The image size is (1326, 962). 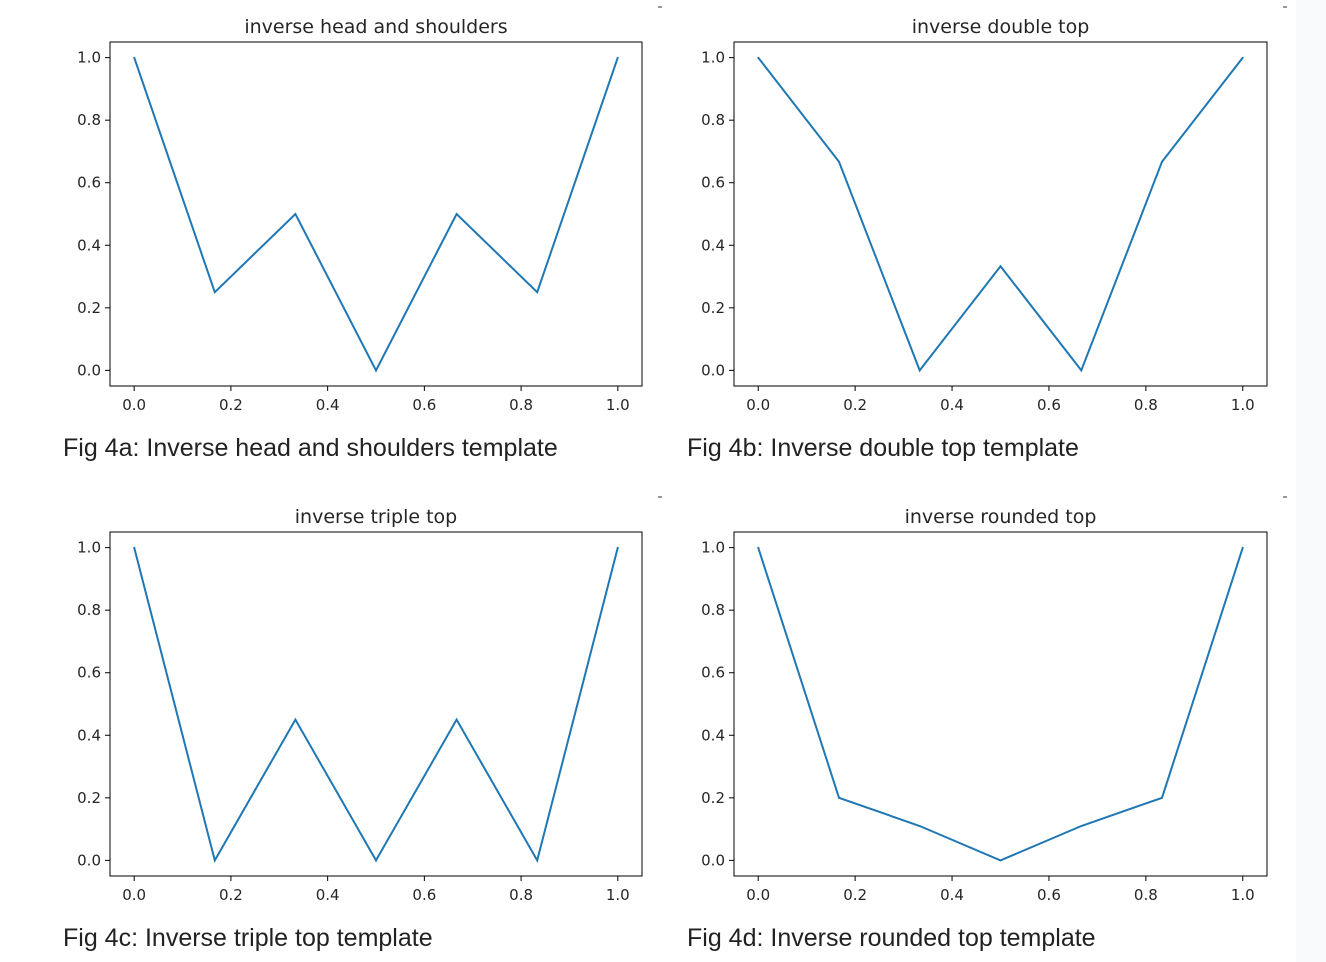 I want to click on y-tick-label-4b-4: 0.8, so click(x=713, y=120).